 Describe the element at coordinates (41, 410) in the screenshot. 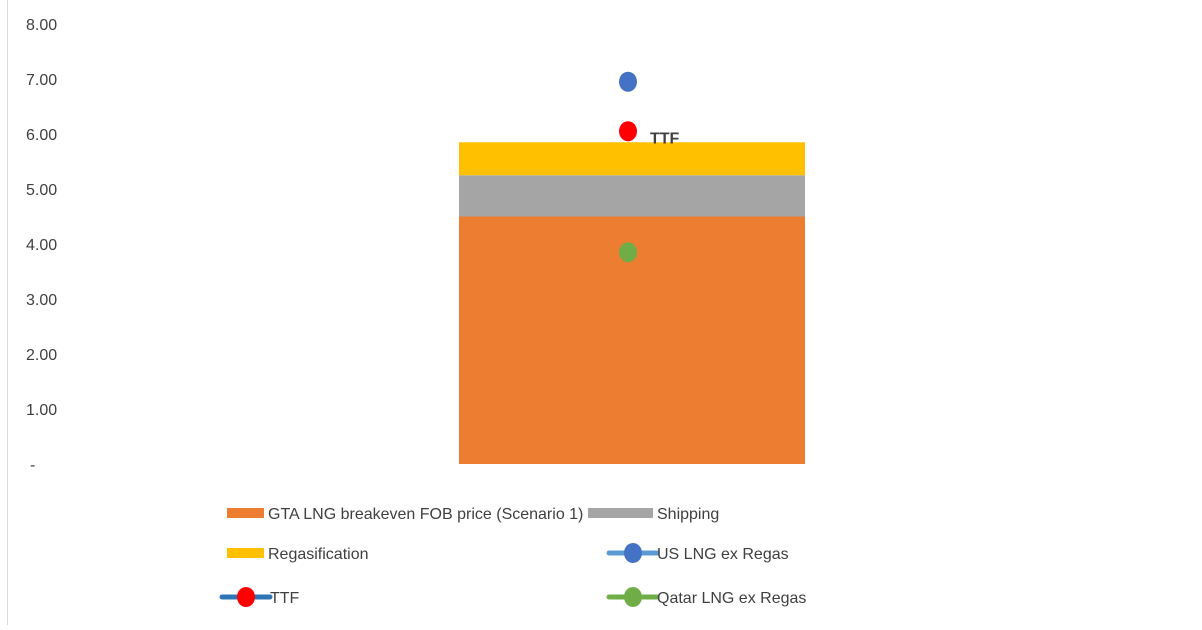

I see `y-tick-label: 1.00` at that location.